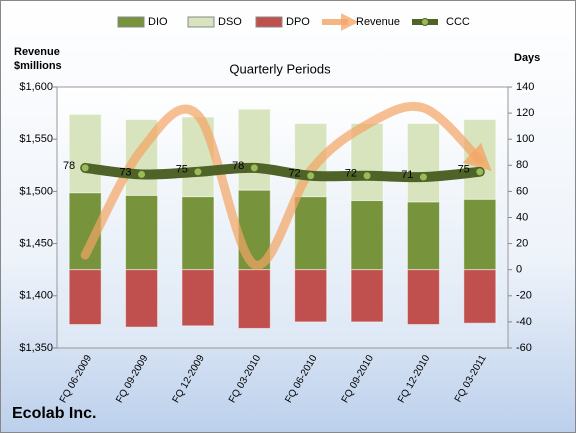  I want to click on y-tick-label: $1,400, so click(36, 296).